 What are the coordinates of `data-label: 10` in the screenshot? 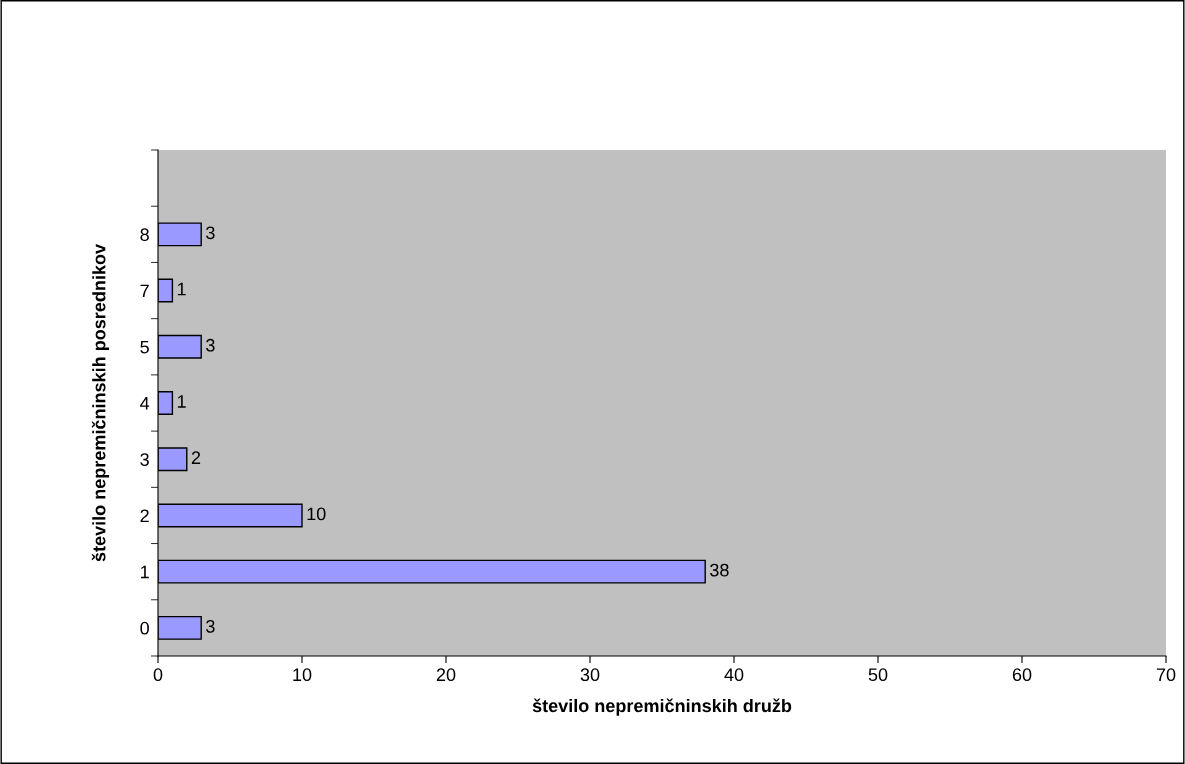 It's located at (316, 514).